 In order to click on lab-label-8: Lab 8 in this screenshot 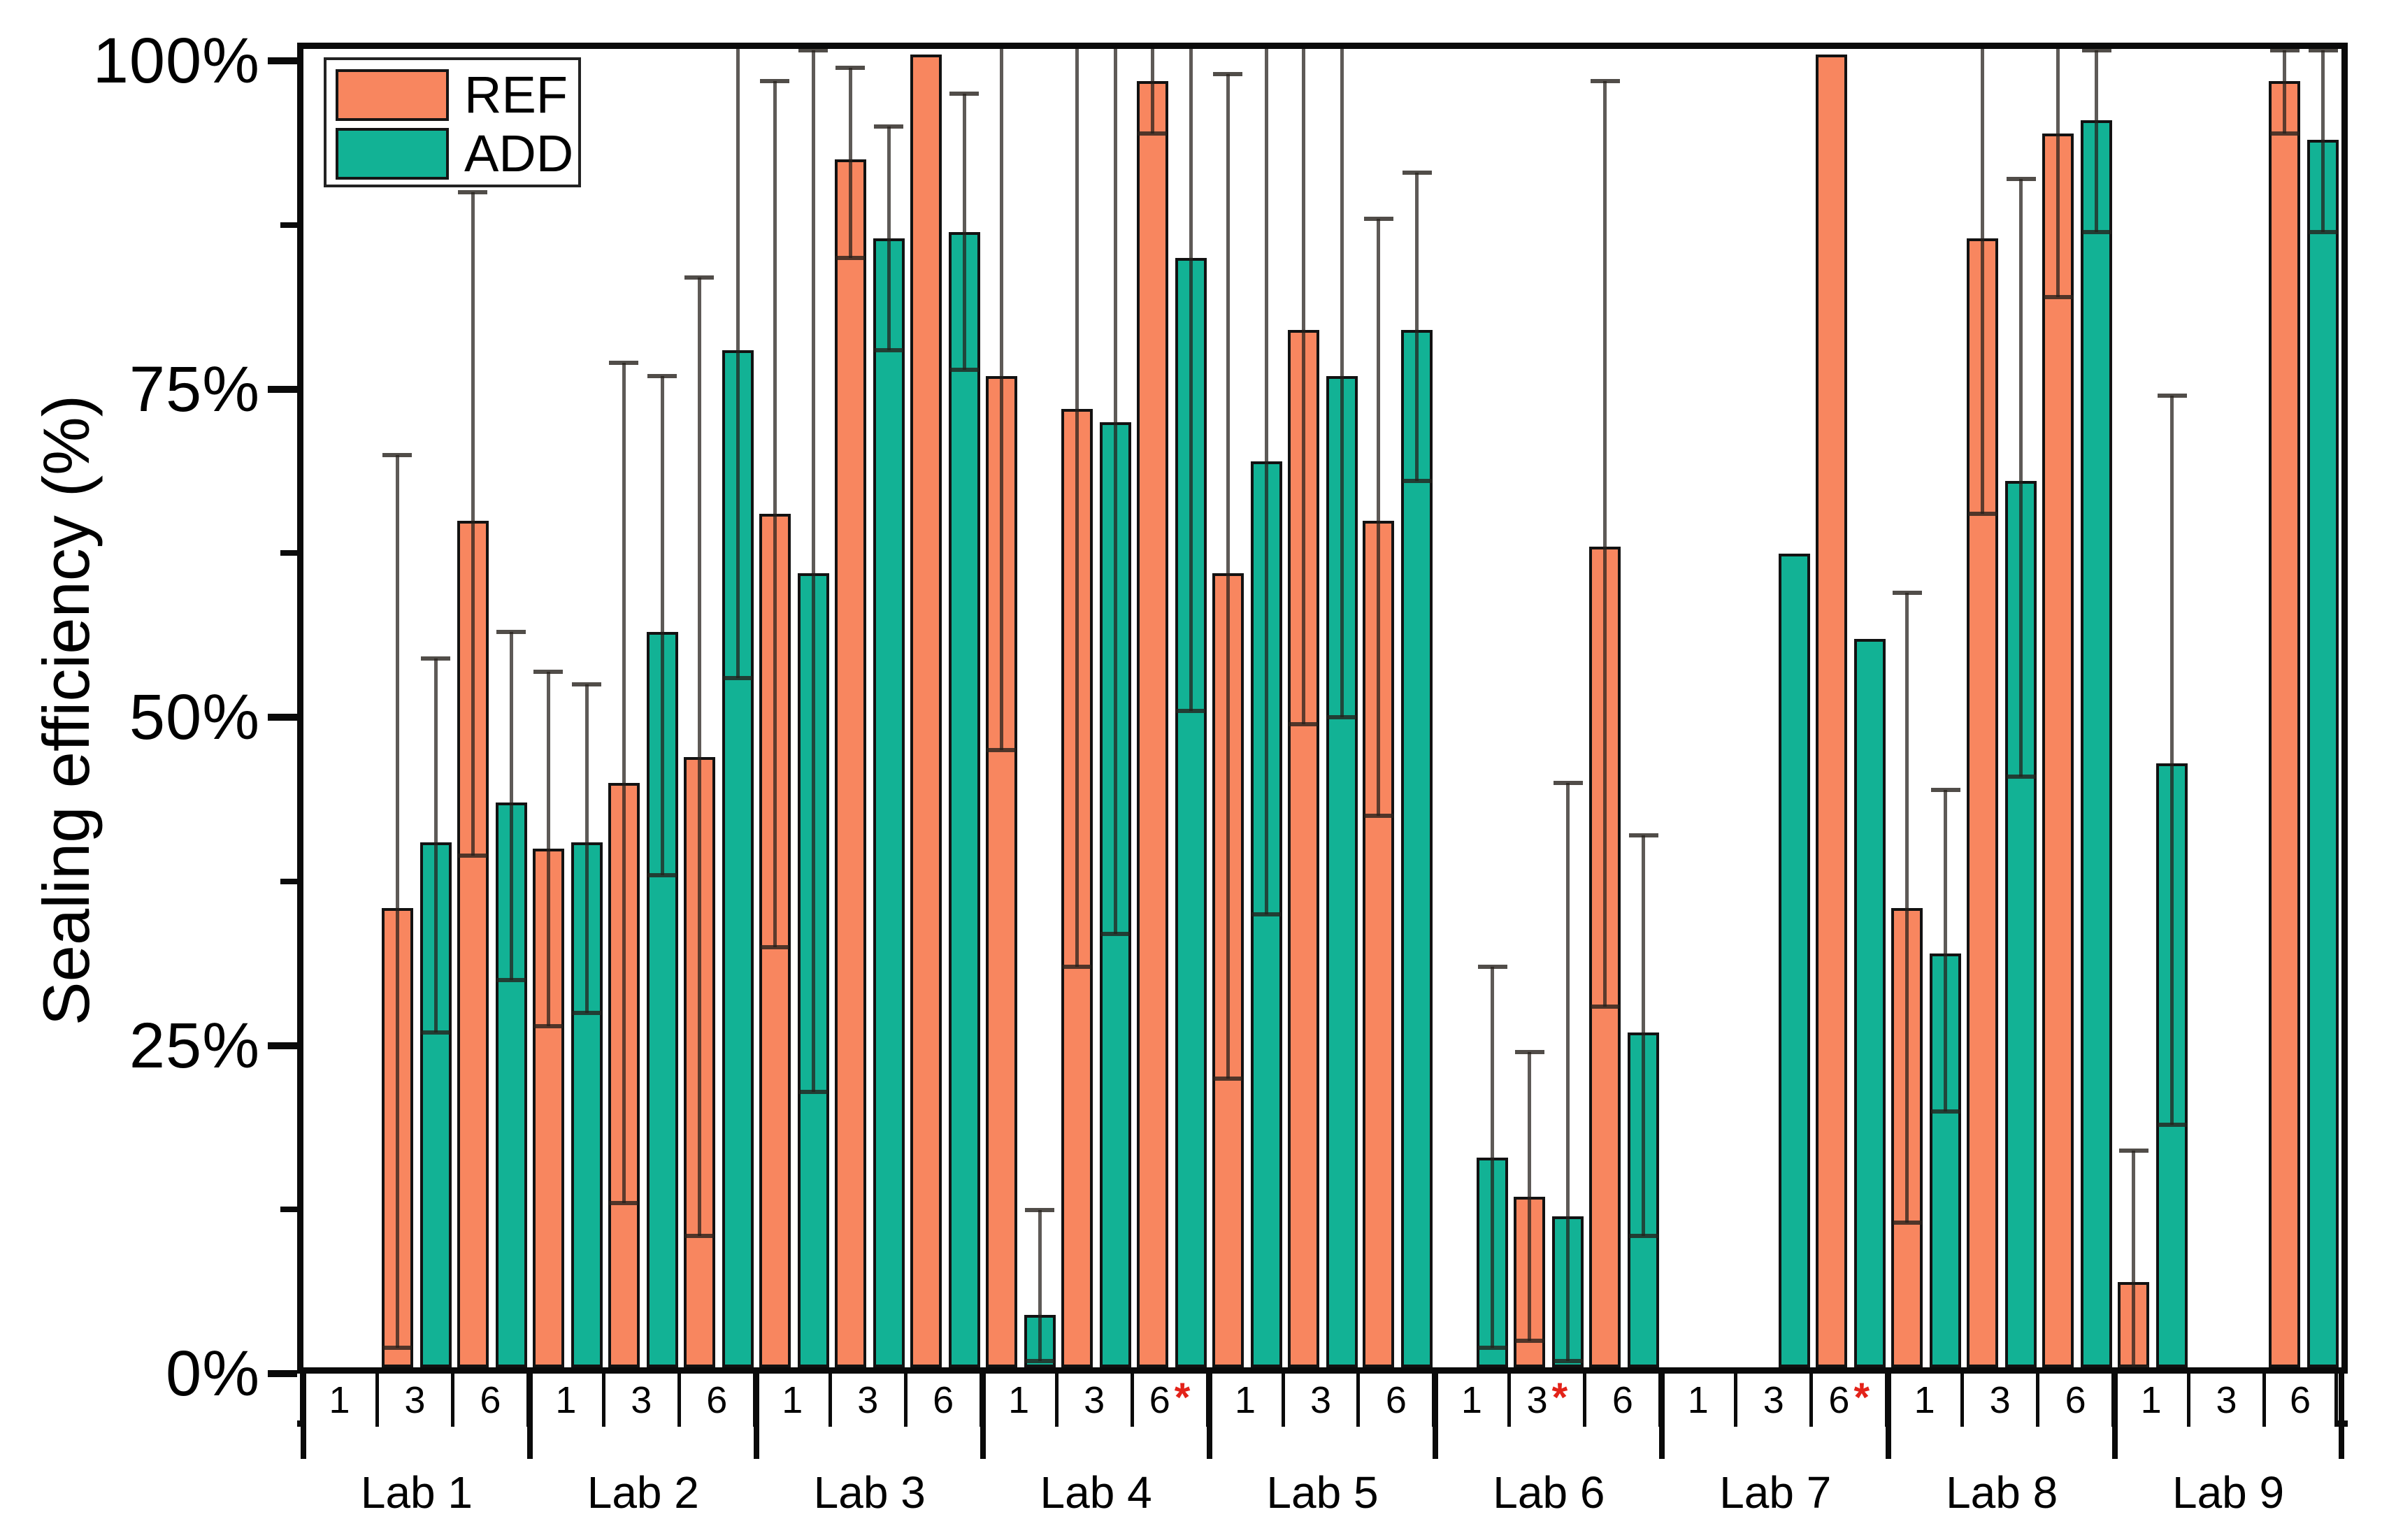, I will do `click(2002, 1492)`.